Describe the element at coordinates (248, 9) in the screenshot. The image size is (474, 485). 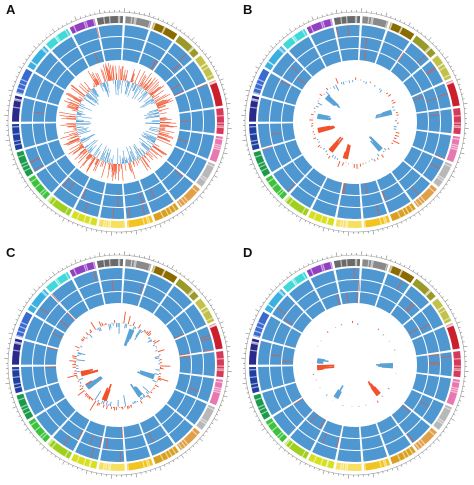
I see `panel-label: B` at that location.